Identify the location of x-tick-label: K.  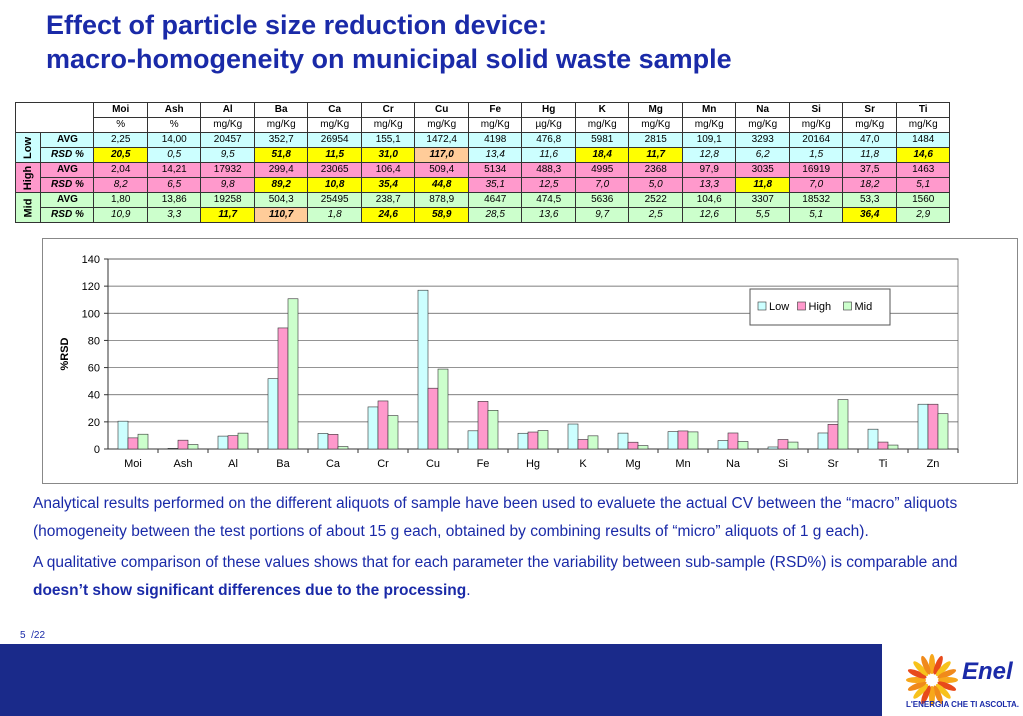
(583, 464).